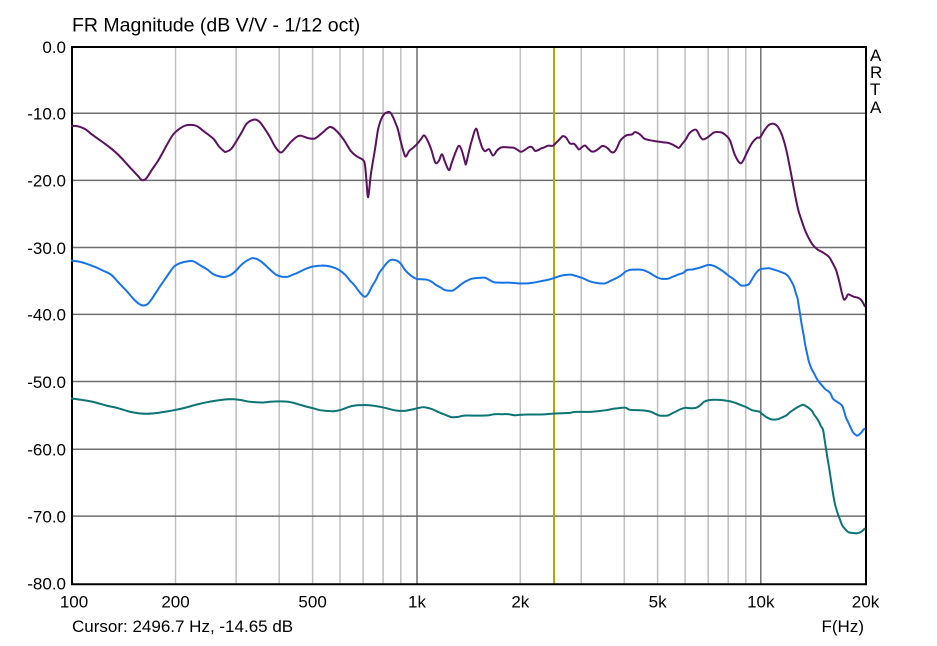 The height and width of the screenshot is (646, 937). Describe the element at coordinates (520, 602) in the screenshot. I see `svg-text: 2k` at that location.